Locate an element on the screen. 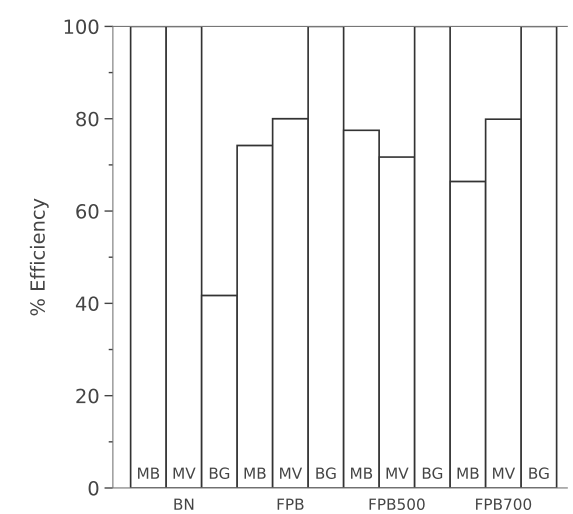  y-axis-title: % Efficiency is located at coordinates (39, 257).